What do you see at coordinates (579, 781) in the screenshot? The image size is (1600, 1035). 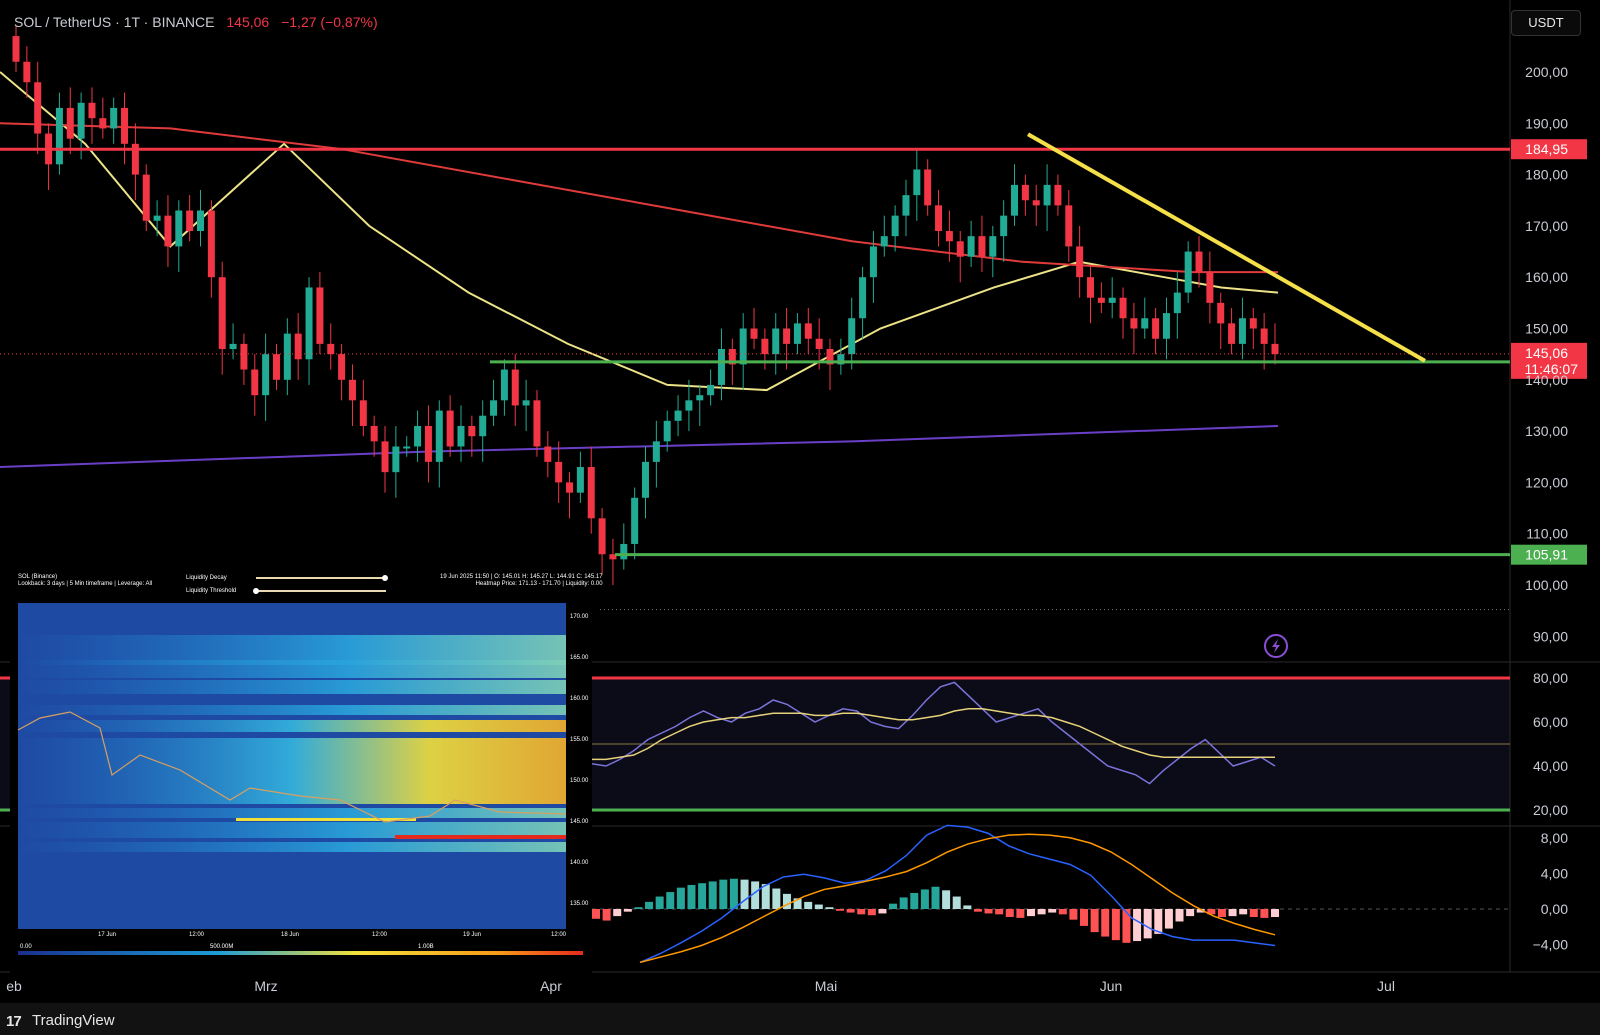 I see `heatmap-y-tick: 150.00` at bounding box center [579, 781].